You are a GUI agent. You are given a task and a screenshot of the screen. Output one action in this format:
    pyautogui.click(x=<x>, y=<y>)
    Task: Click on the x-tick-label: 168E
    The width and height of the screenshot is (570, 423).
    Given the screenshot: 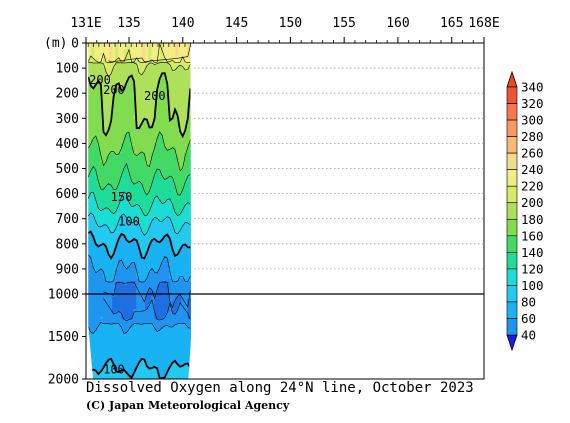 What is the action you would take?
    pyautogui.click(x=483, y=23)
    